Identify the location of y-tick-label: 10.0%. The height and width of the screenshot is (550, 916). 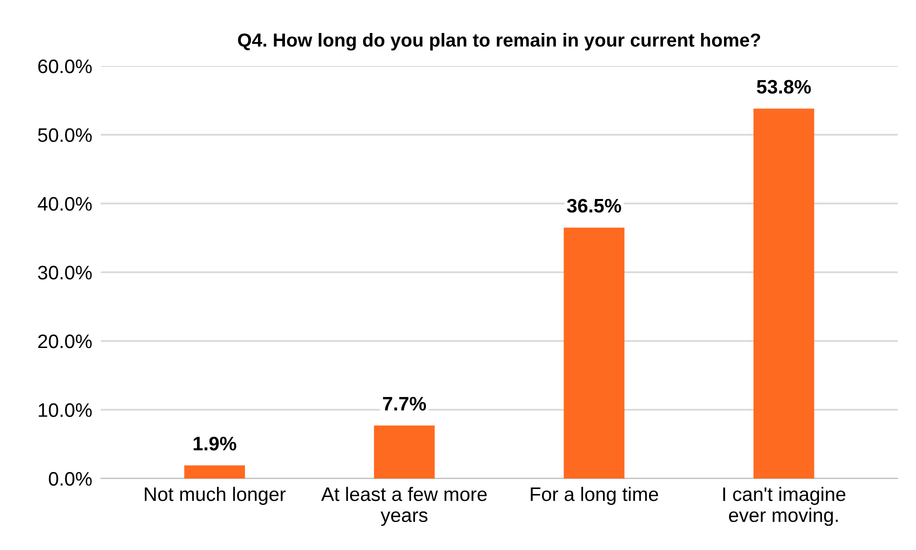
(65, 410).